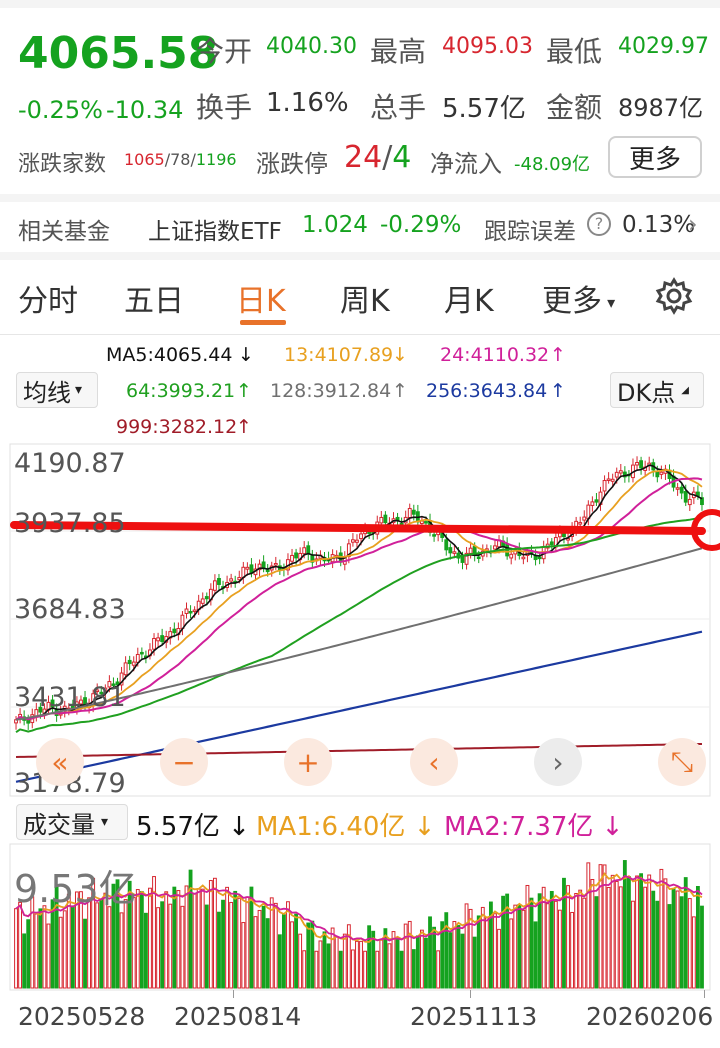 The height and width of the screenshot is (1048, 720). Describe the element at coordinates (57, 390) in the screenshot. I see `ma-selector: 均线 ▾` at that location.